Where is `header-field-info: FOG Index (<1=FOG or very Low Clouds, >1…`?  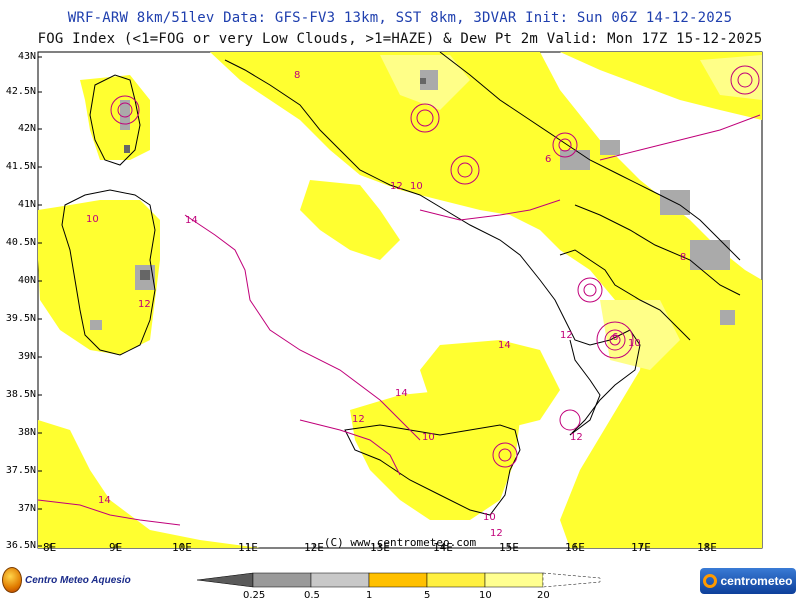
header-field-info: FOG Index (<1=FOG or very Low Clouds, >1… is located at coordinates (400, 39).